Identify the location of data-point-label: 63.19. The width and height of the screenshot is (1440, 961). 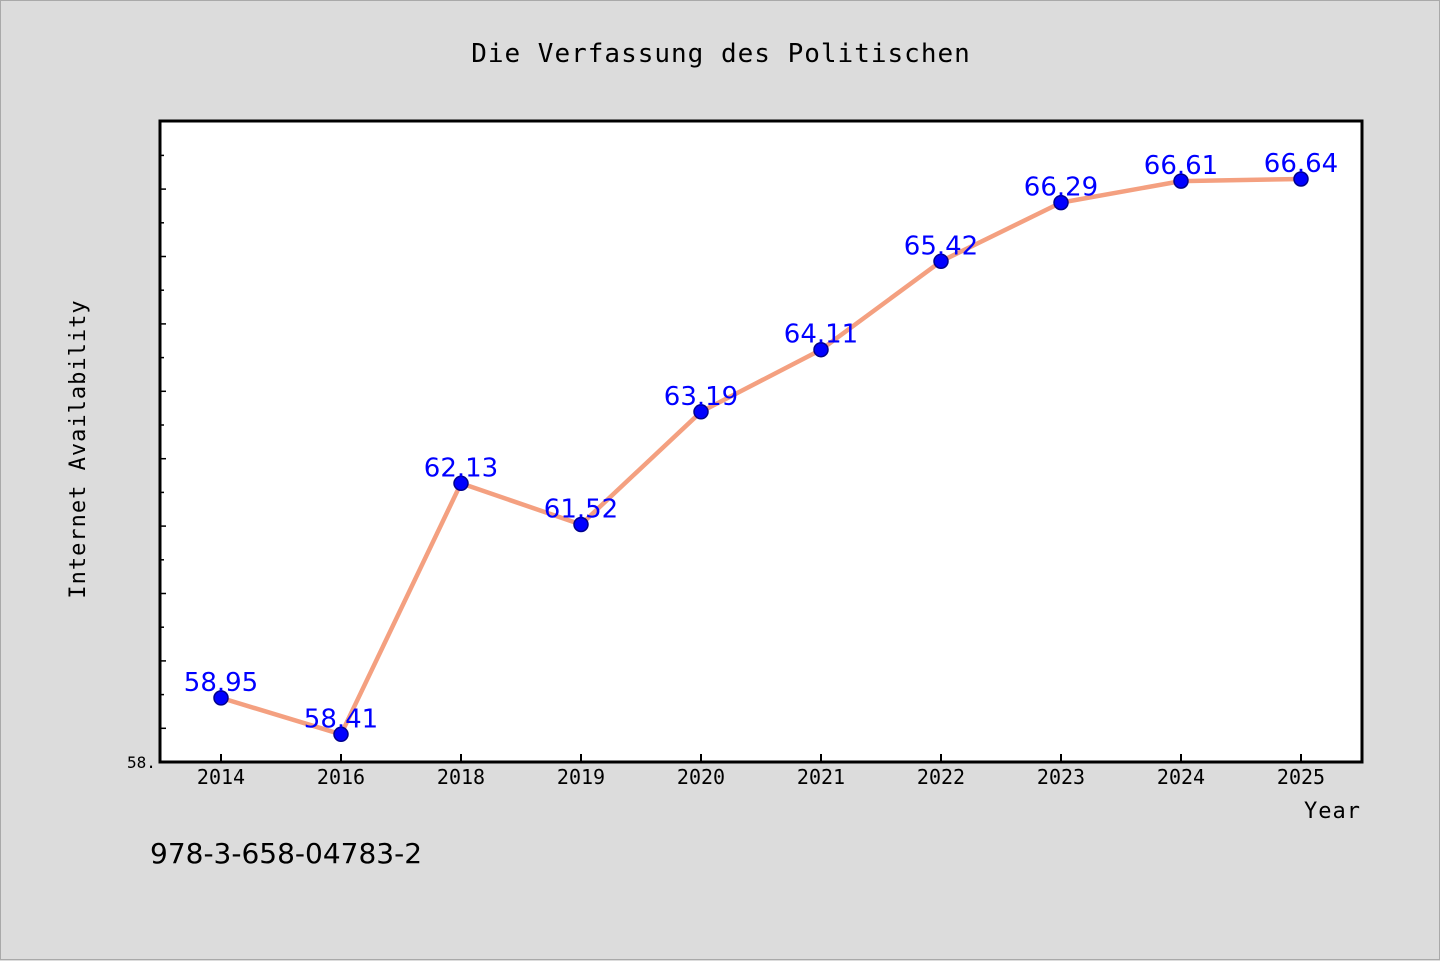
(701, 397).